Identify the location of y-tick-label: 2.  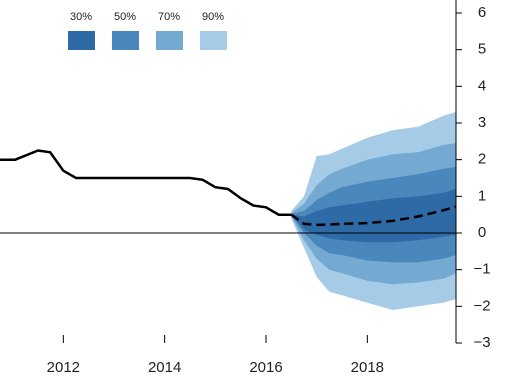
(482, 159).